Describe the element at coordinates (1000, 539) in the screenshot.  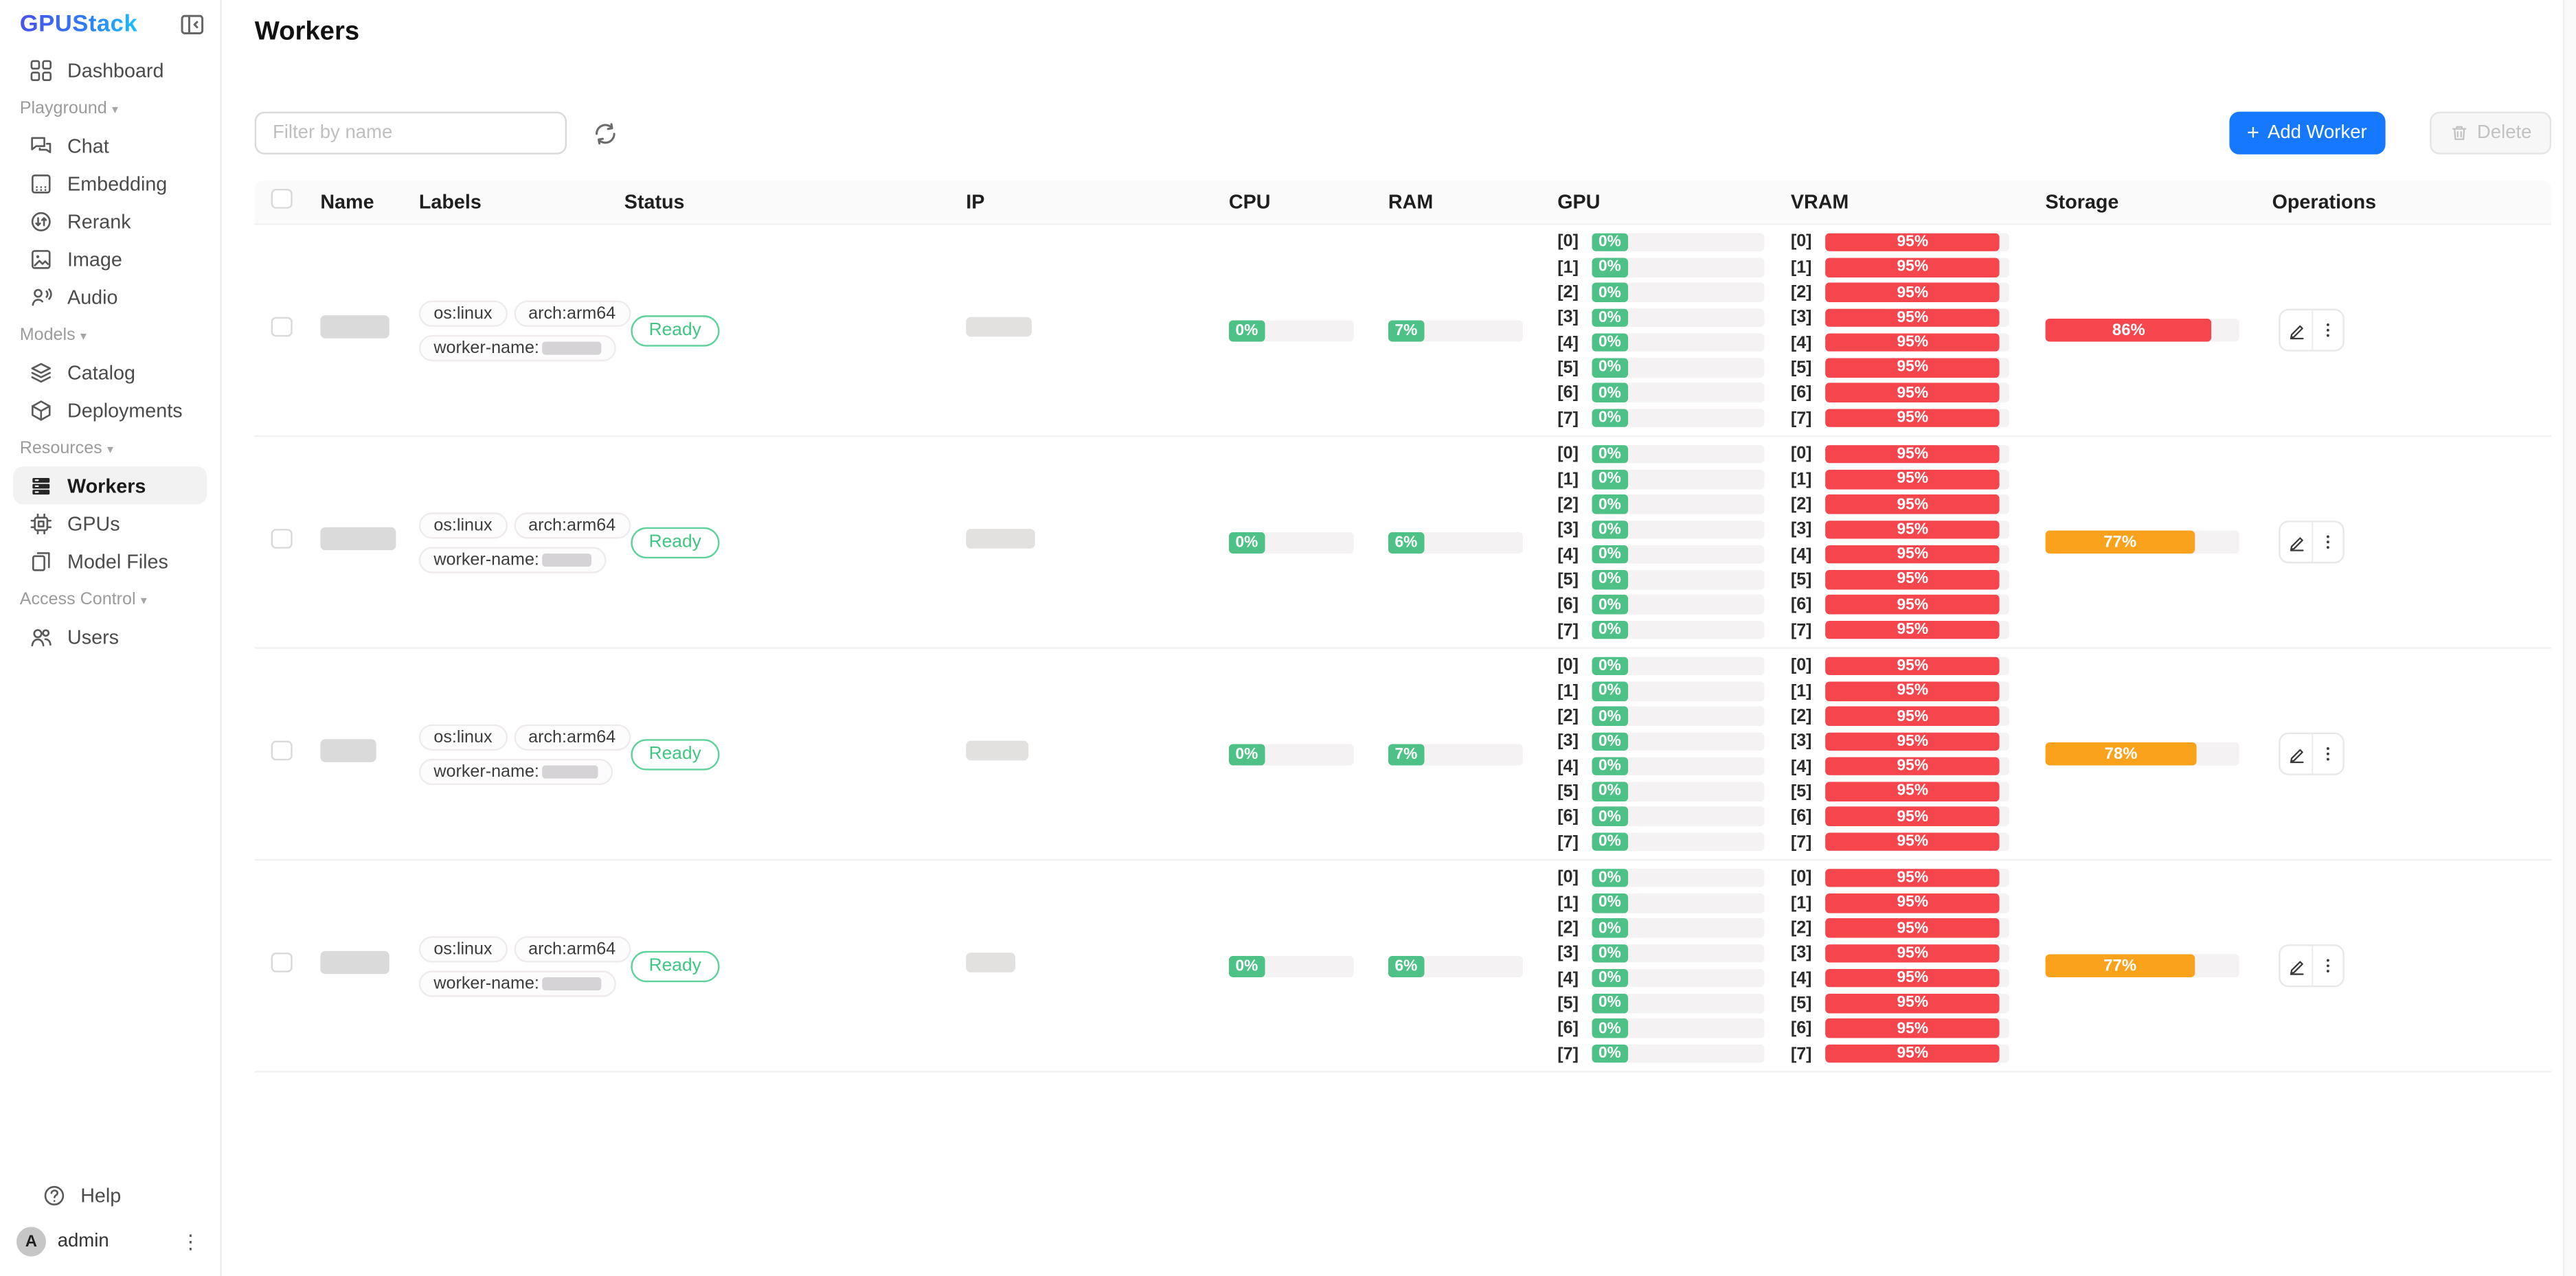
I see `redacted-ip` at that location.